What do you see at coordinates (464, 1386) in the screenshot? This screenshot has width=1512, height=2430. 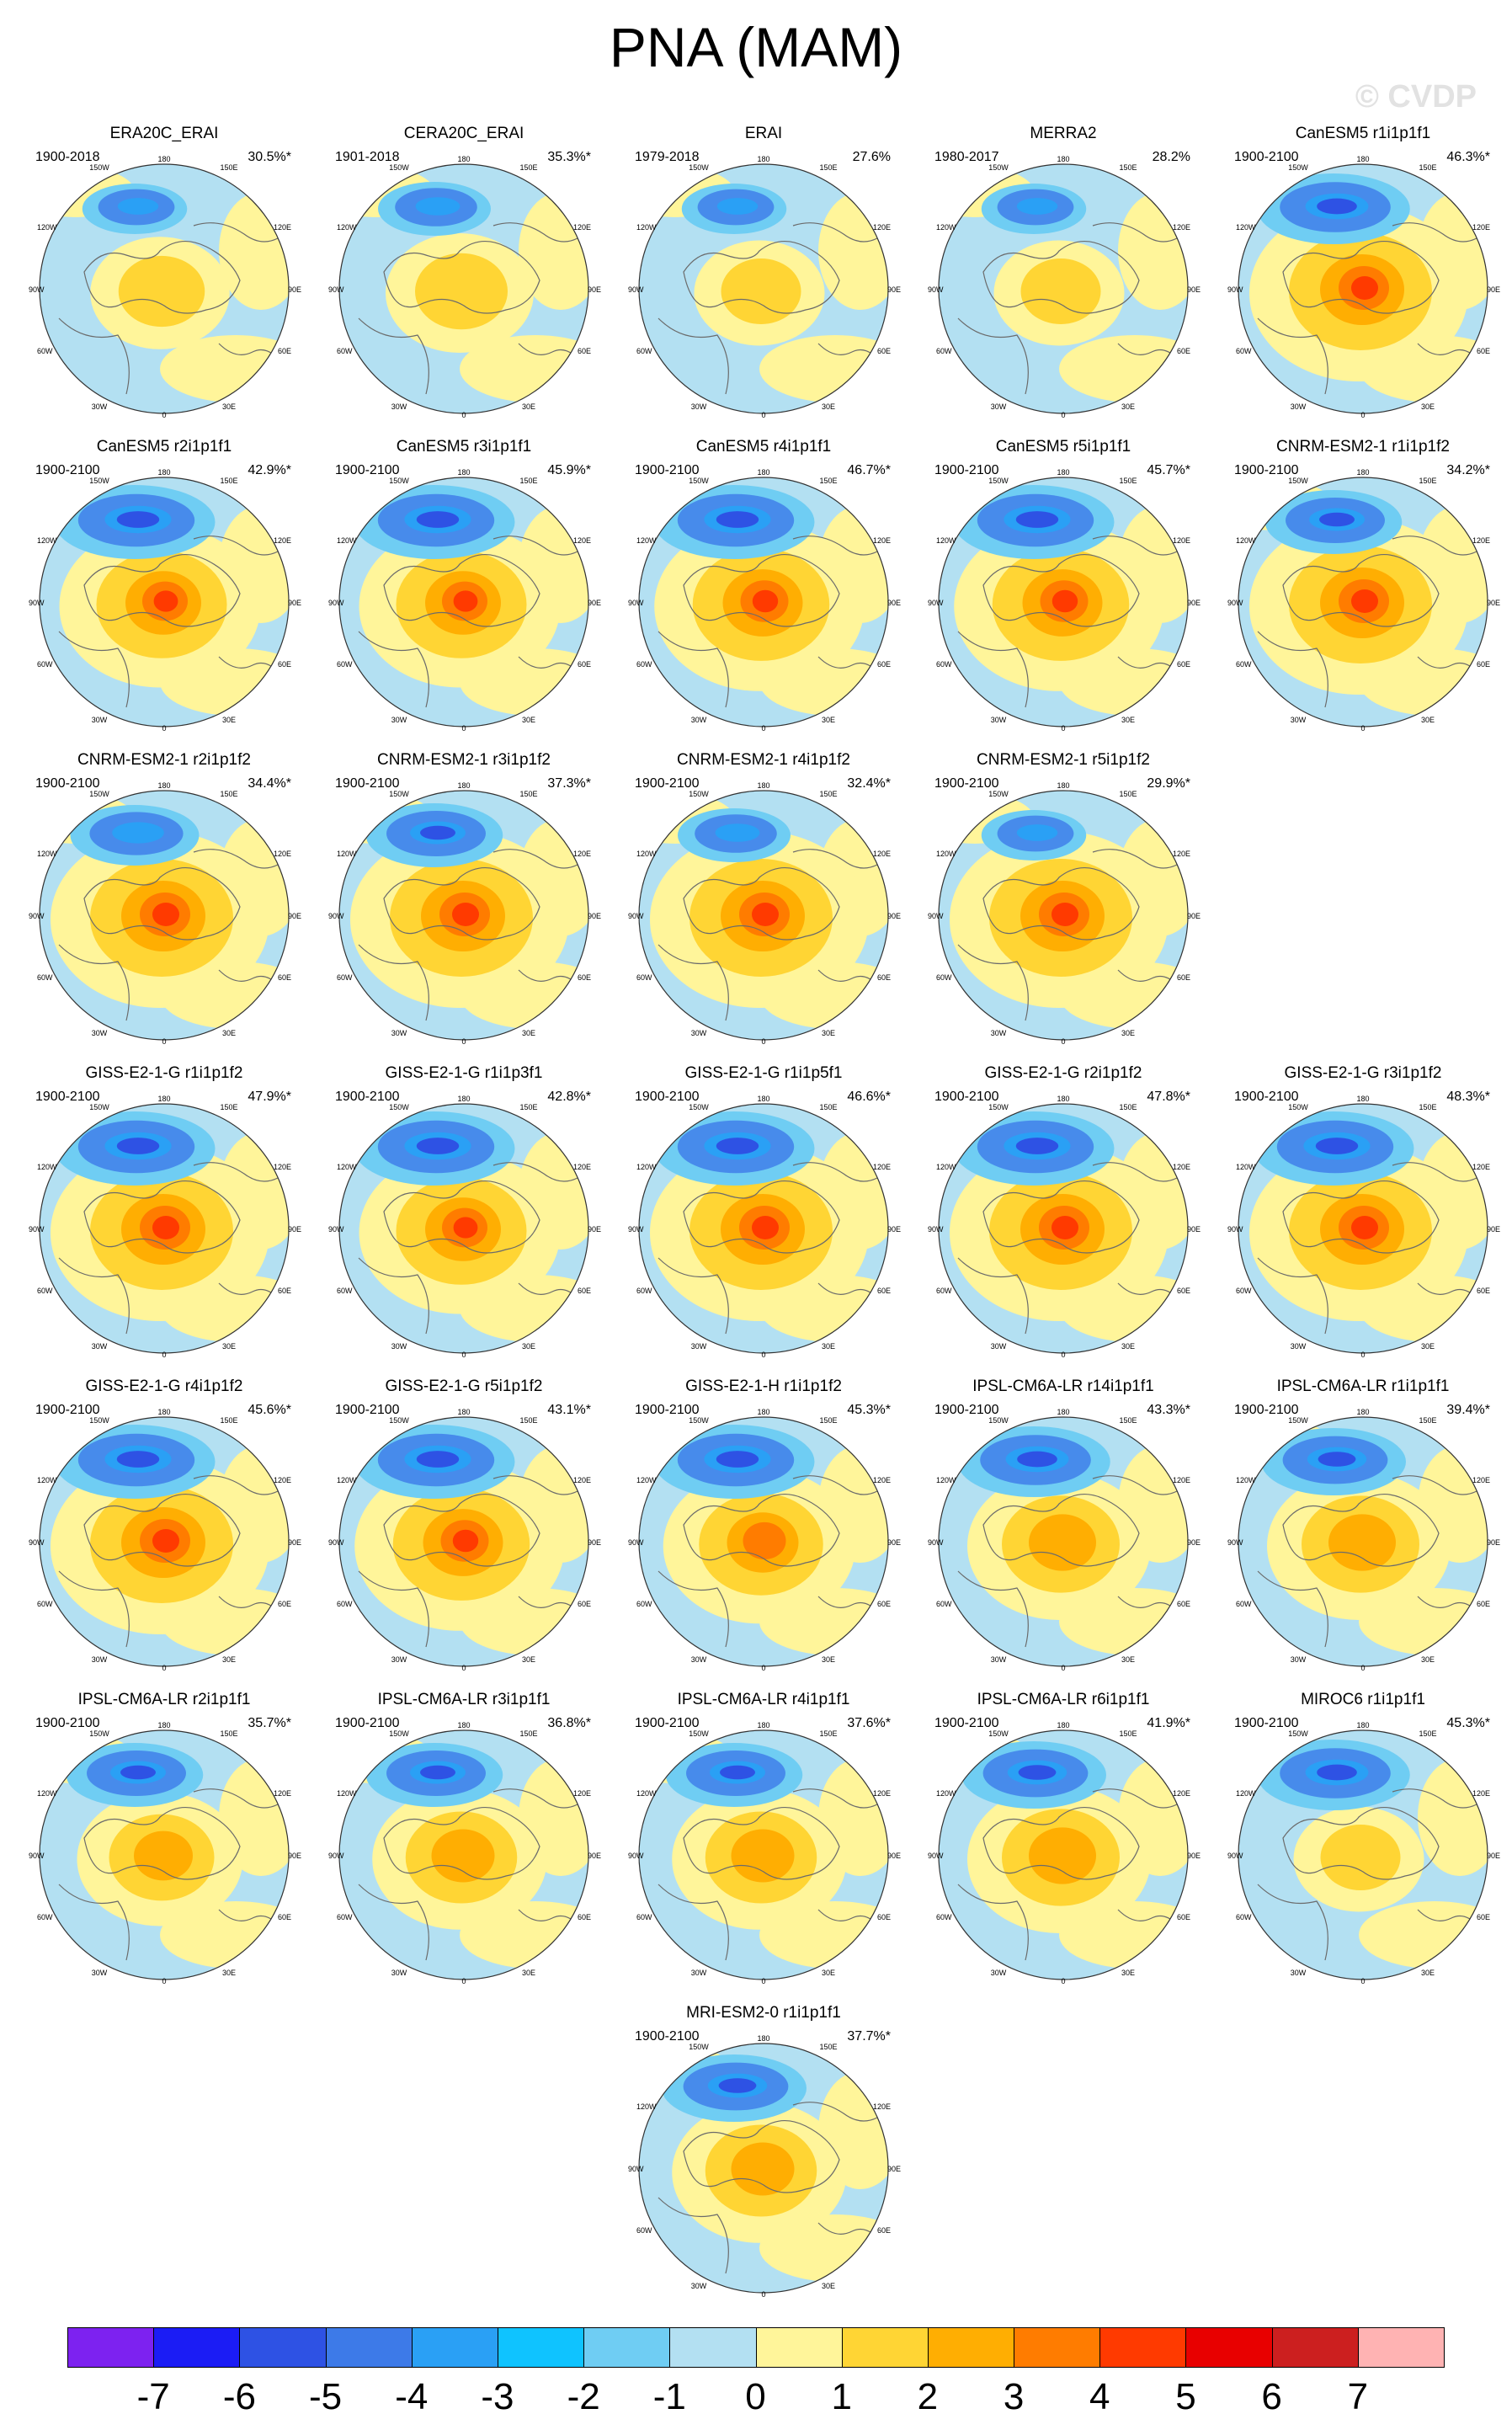 I see `panel-title: GISS-E2-1-G r5i1p1f2` at bounding box center [464, 1386].